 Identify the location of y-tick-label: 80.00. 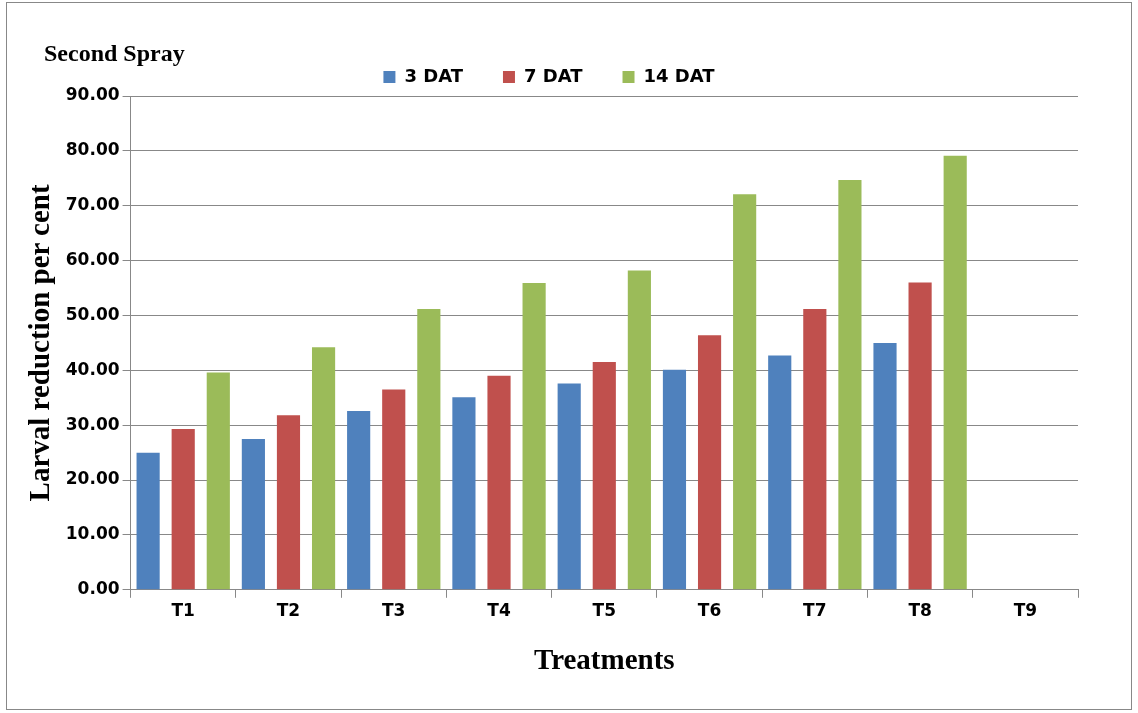
(92, 149).